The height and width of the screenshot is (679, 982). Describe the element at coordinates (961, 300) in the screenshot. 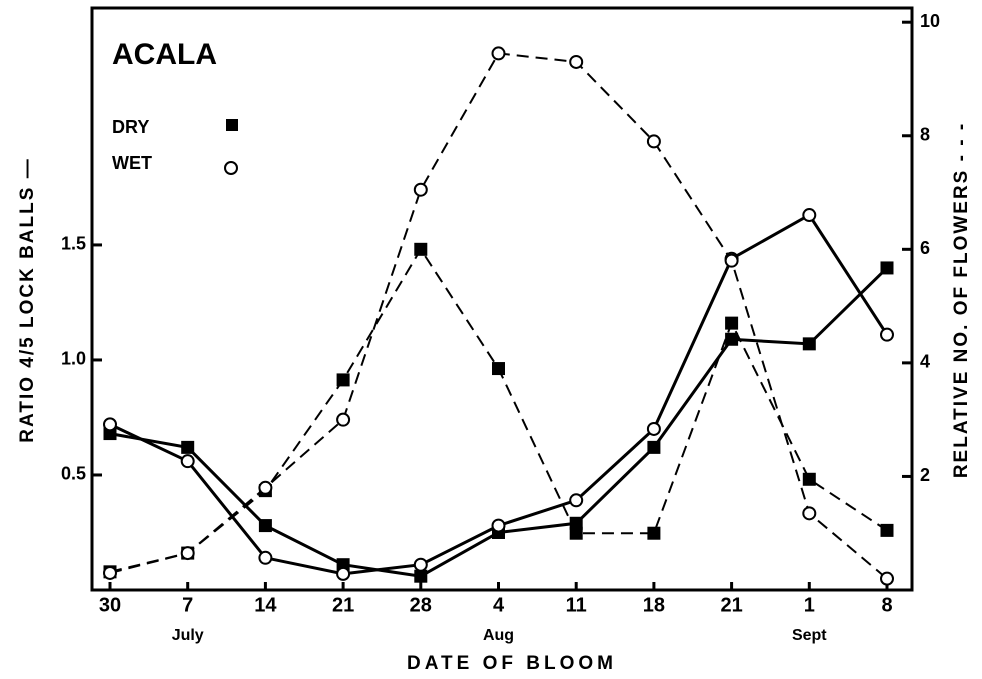

I see `y2-axis-label: RELATIVE NO. OF FLOWERS - - -` at that location.